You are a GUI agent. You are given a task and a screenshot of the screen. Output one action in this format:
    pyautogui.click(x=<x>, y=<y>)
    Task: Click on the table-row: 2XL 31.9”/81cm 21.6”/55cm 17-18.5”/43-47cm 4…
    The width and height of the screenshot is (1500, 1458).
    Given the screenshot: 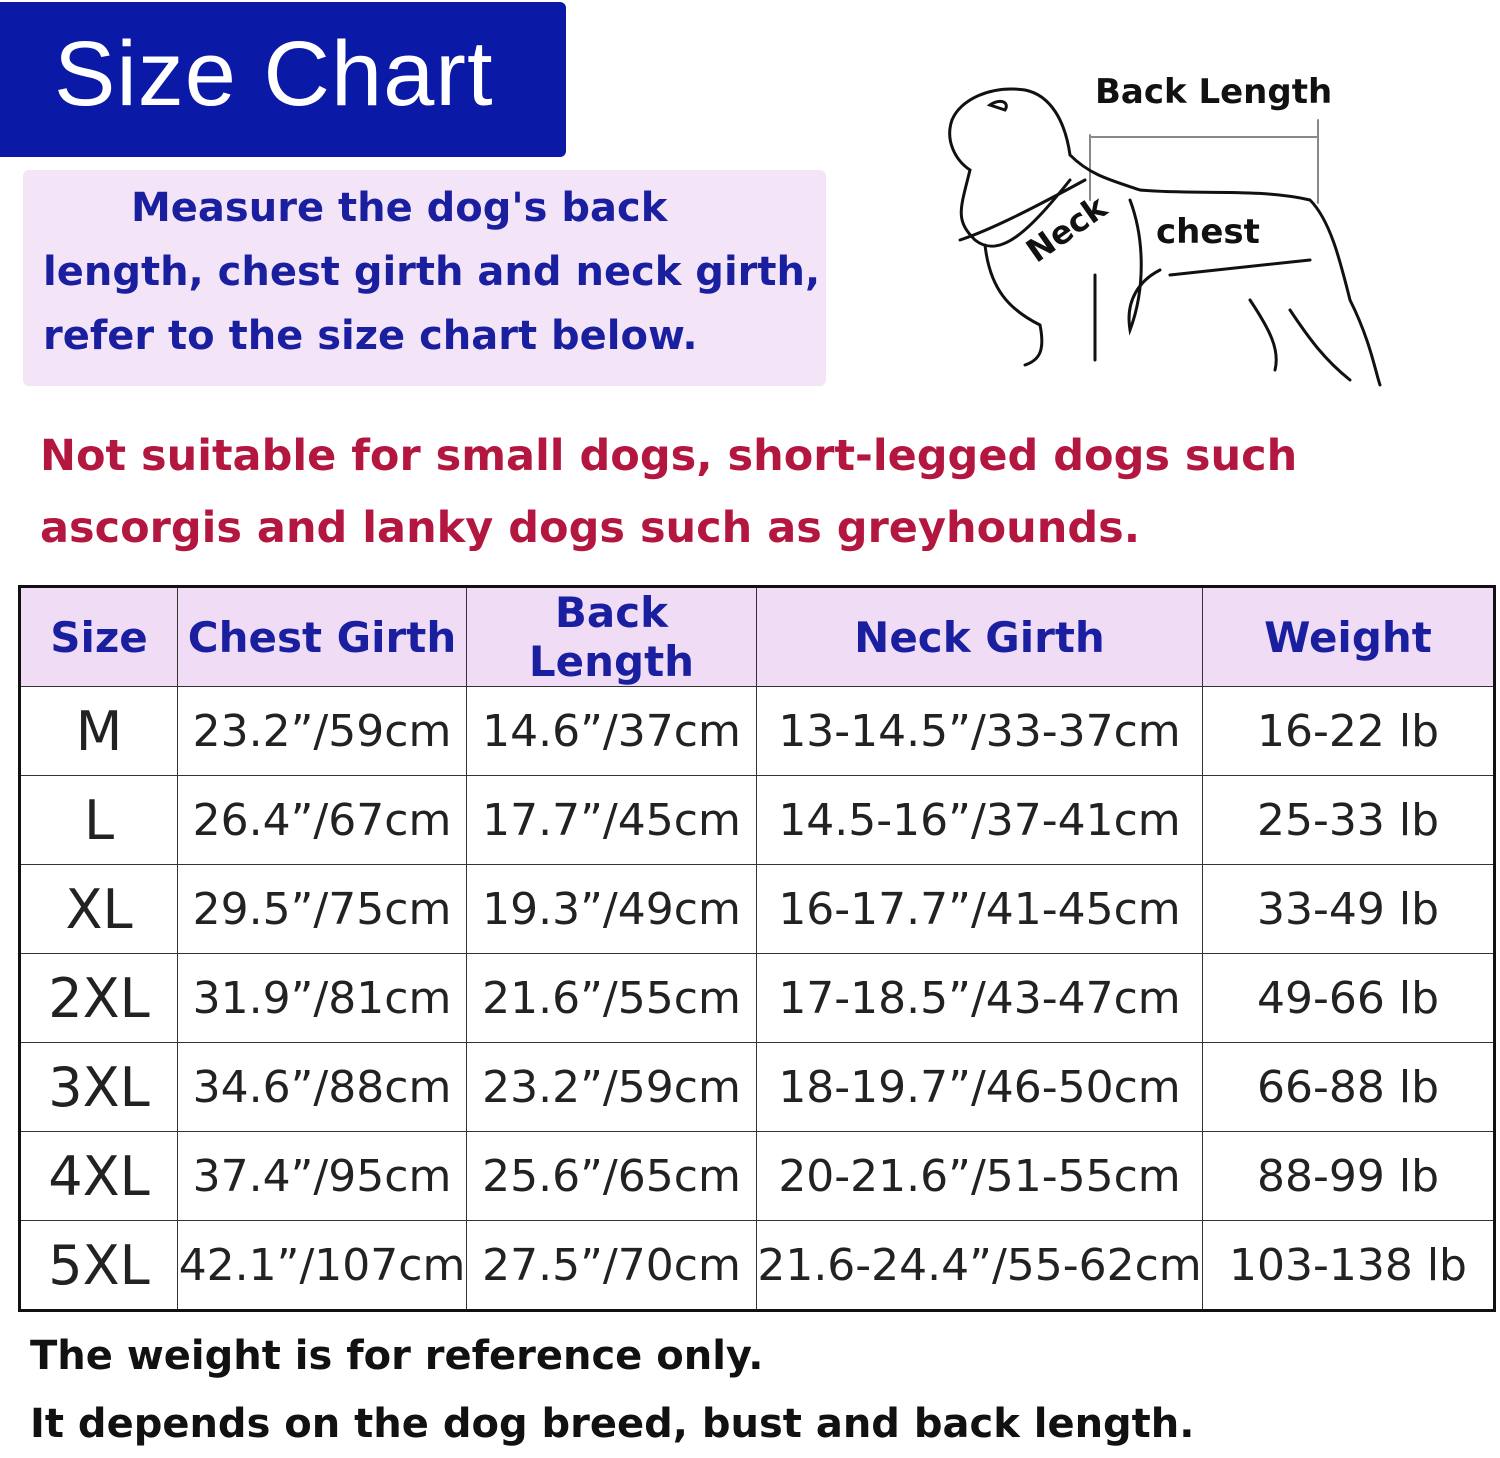 What is the action you would take?
    pyautogui.click(x=757, y=998)
    